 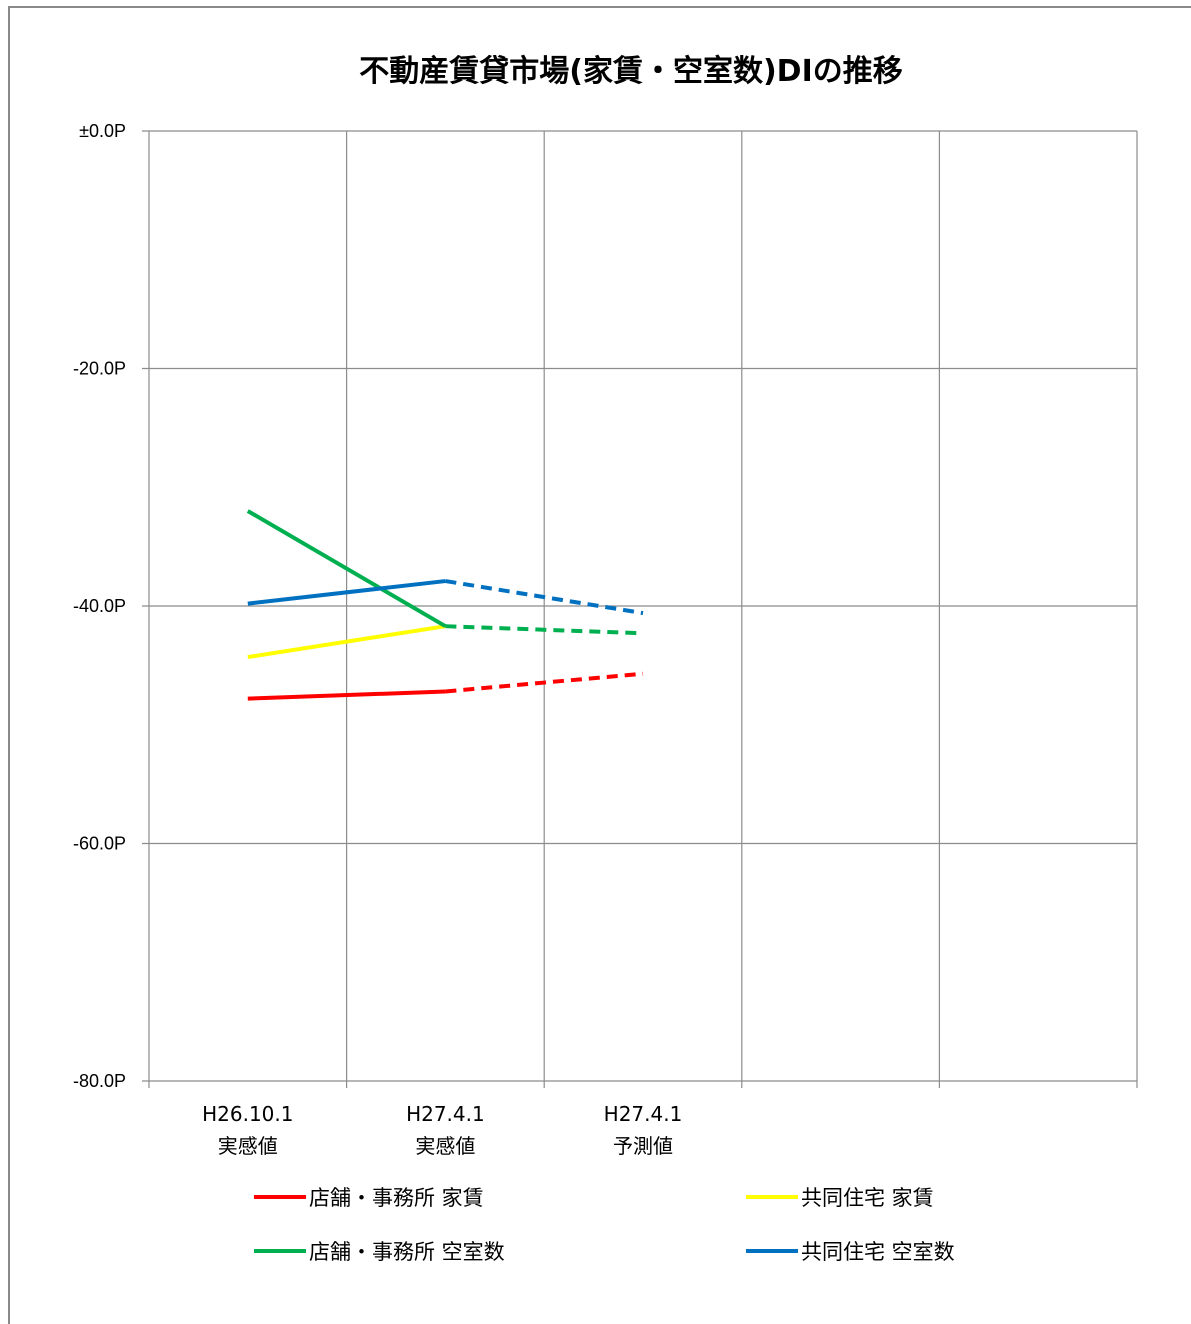 What do you see at coordinates (544, 630) in the screenshot?
I see `series-2-forecast-line` at bounding box center [544, 630].